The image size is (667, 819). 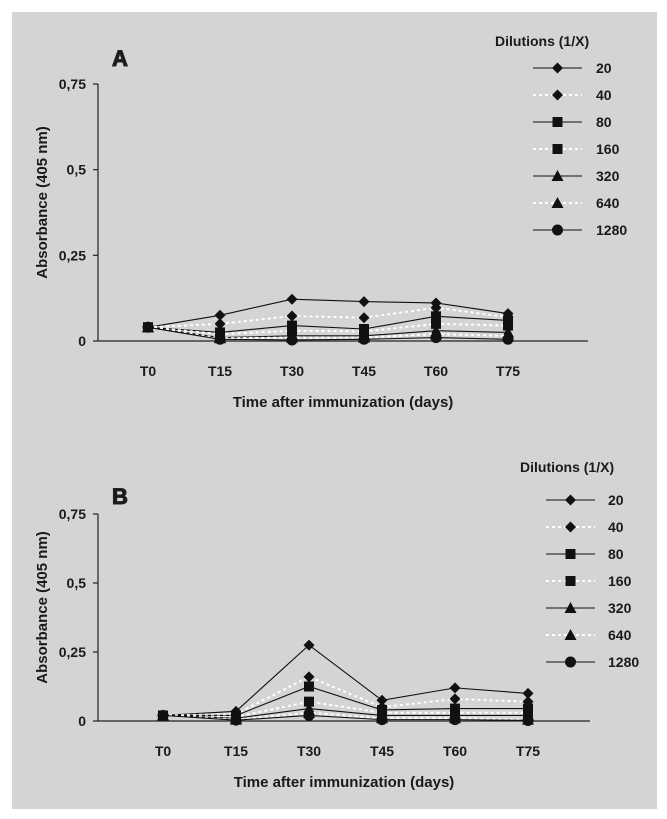 I want to click on data-point-80-T75, so click(x=508, y=320).